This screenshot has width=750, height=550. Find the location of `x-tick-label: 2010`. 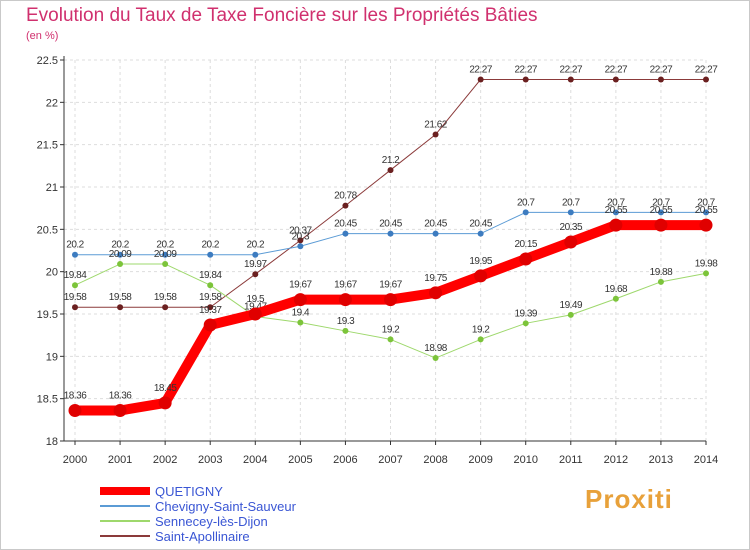

x-tick-label: 2010 is located at coordinates (525, 460).